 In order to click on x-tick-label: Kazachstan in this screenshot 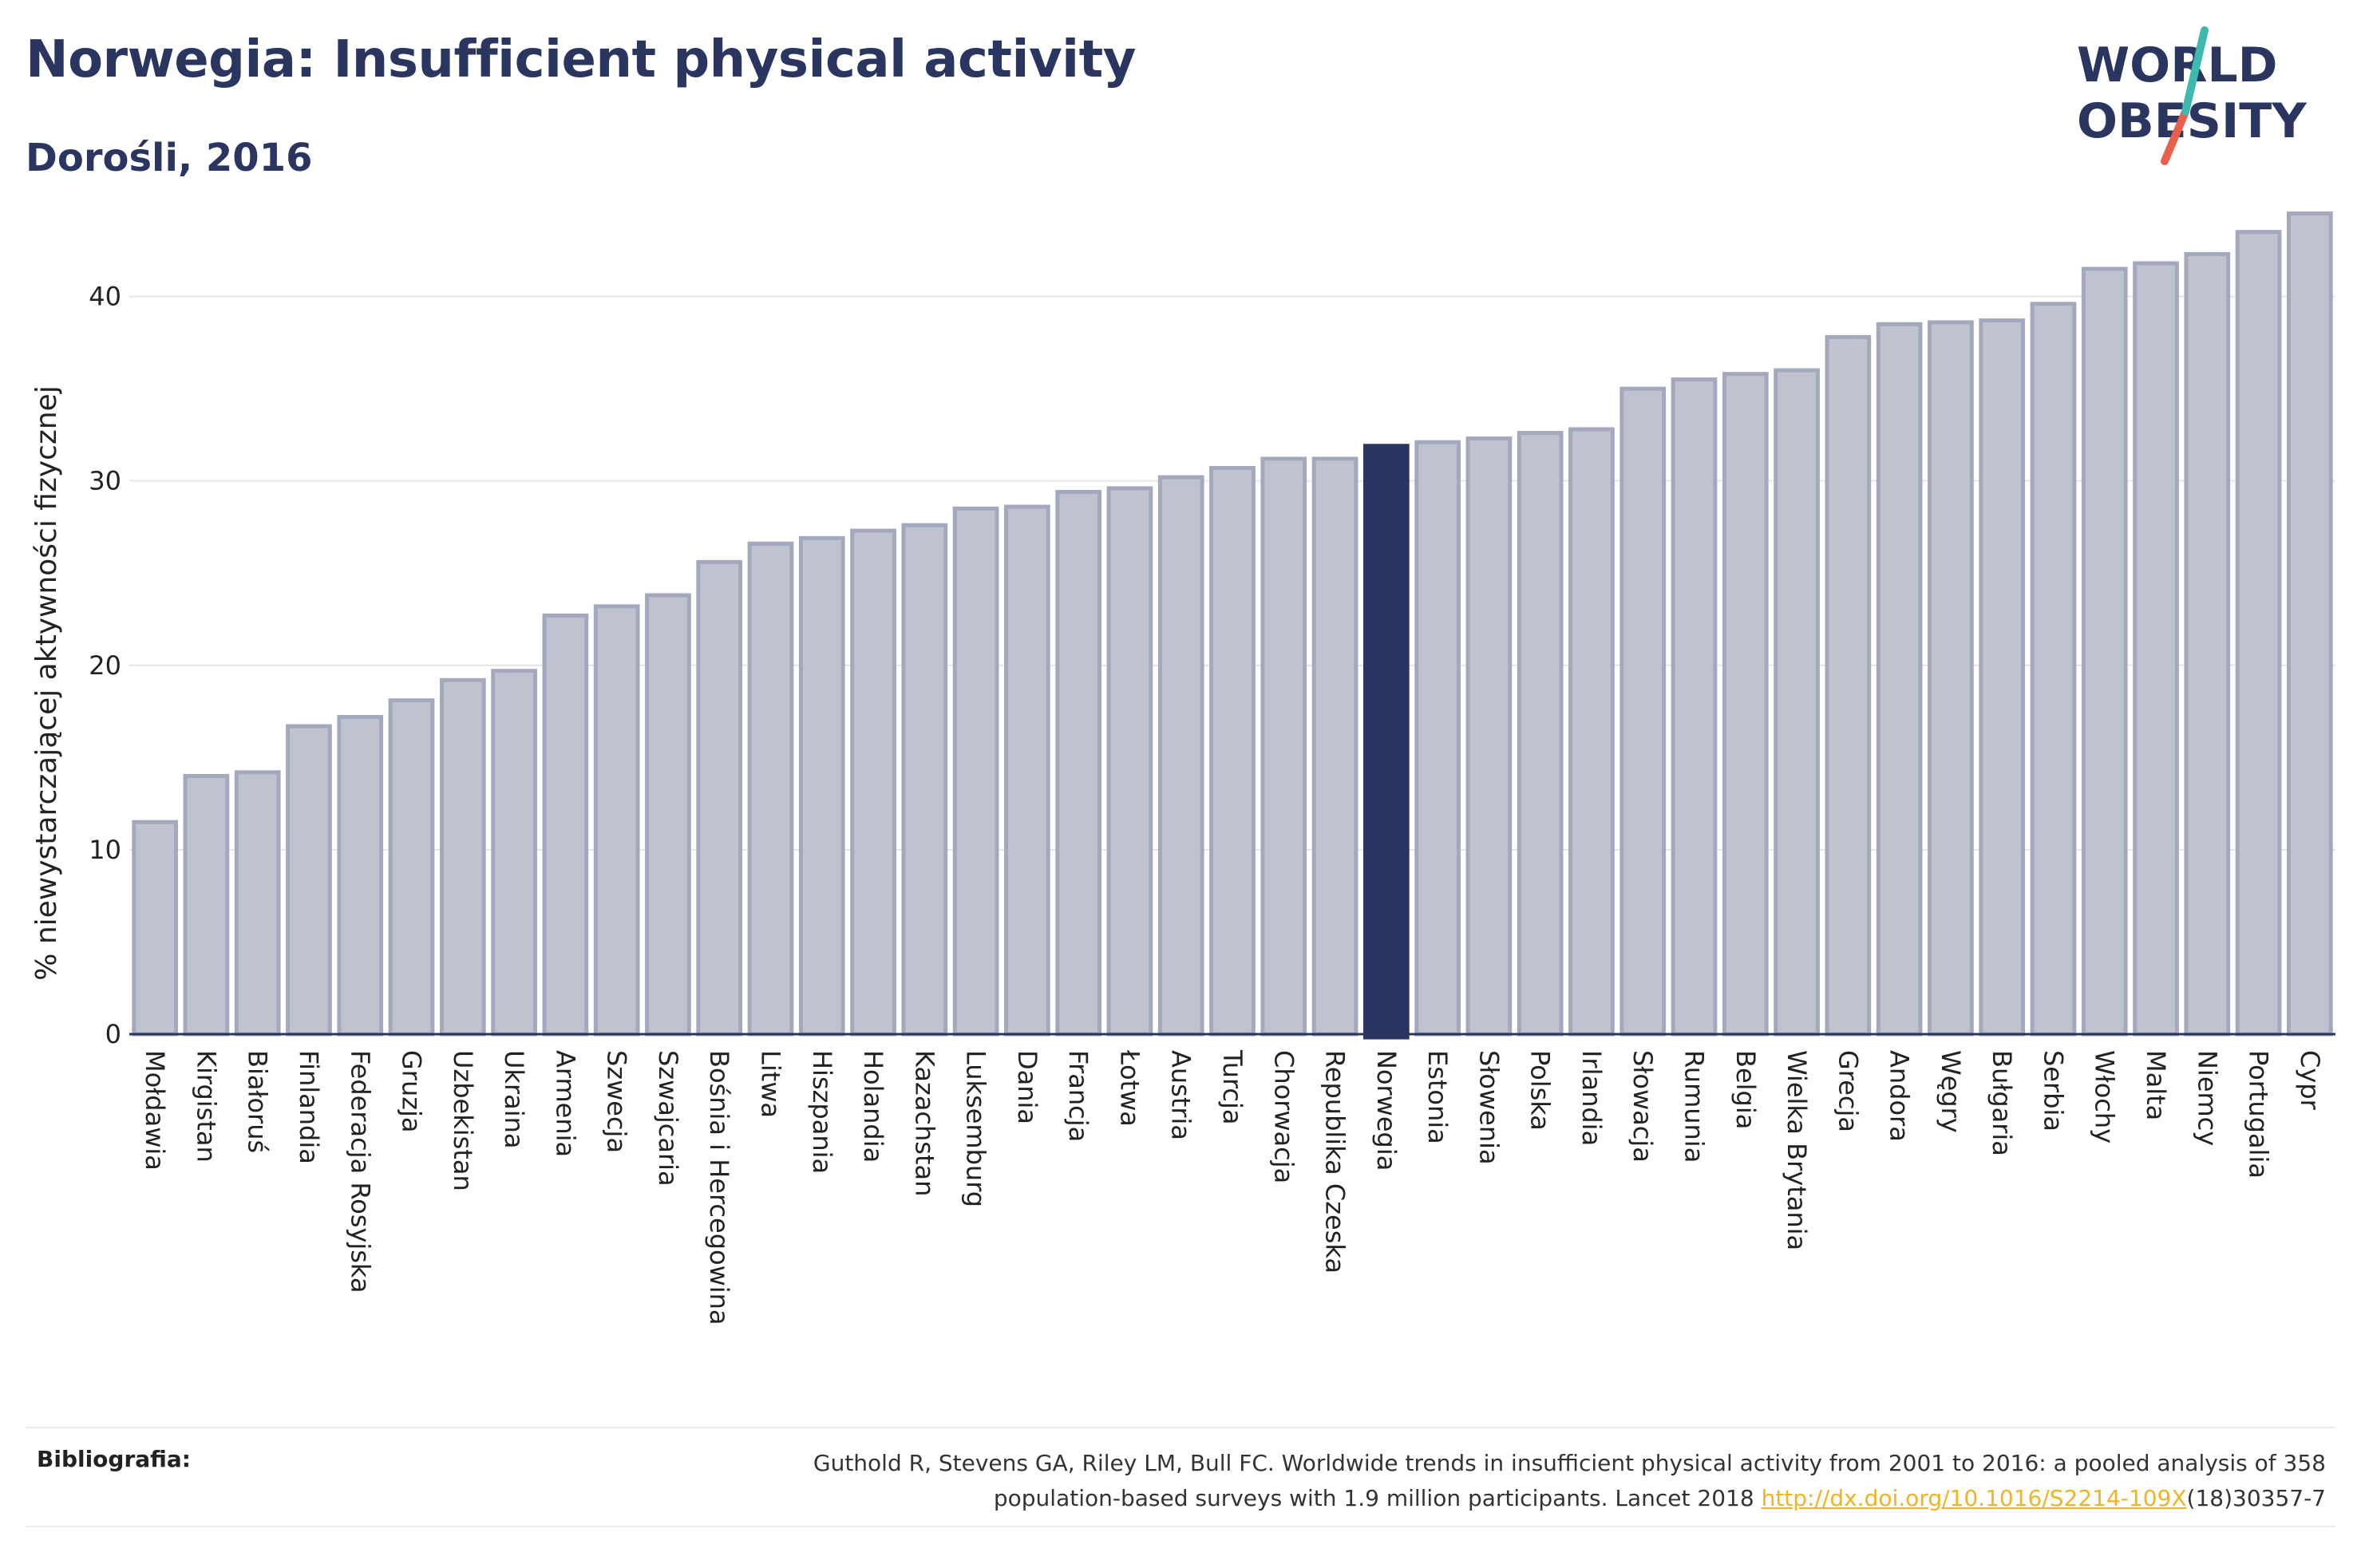, I will do `click(924, 1123)`.